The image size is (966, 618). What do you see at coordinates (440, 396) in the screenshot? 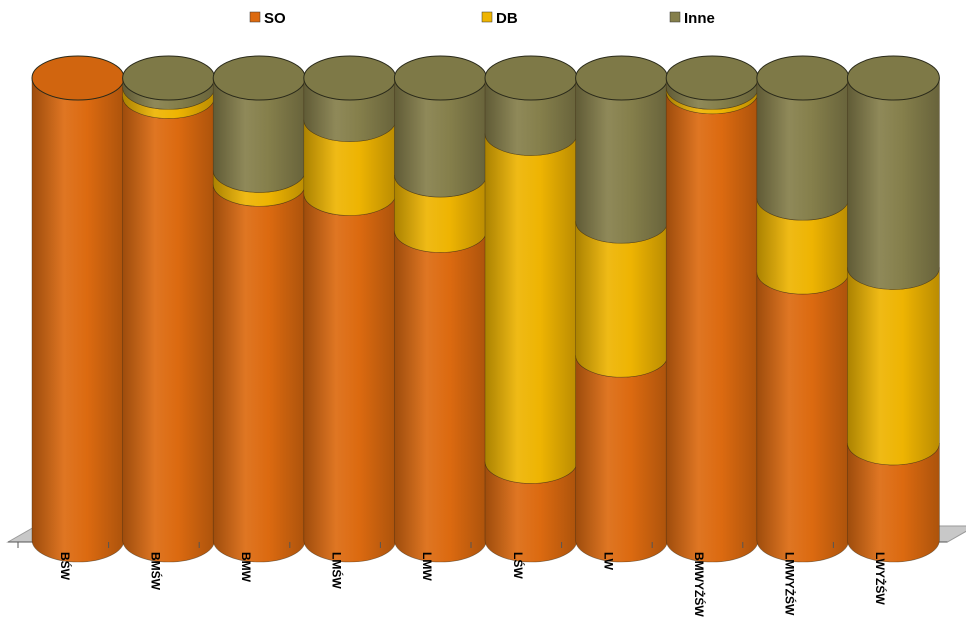
I see `bar-segment-so-lmw` at bounding box center [440, 396].